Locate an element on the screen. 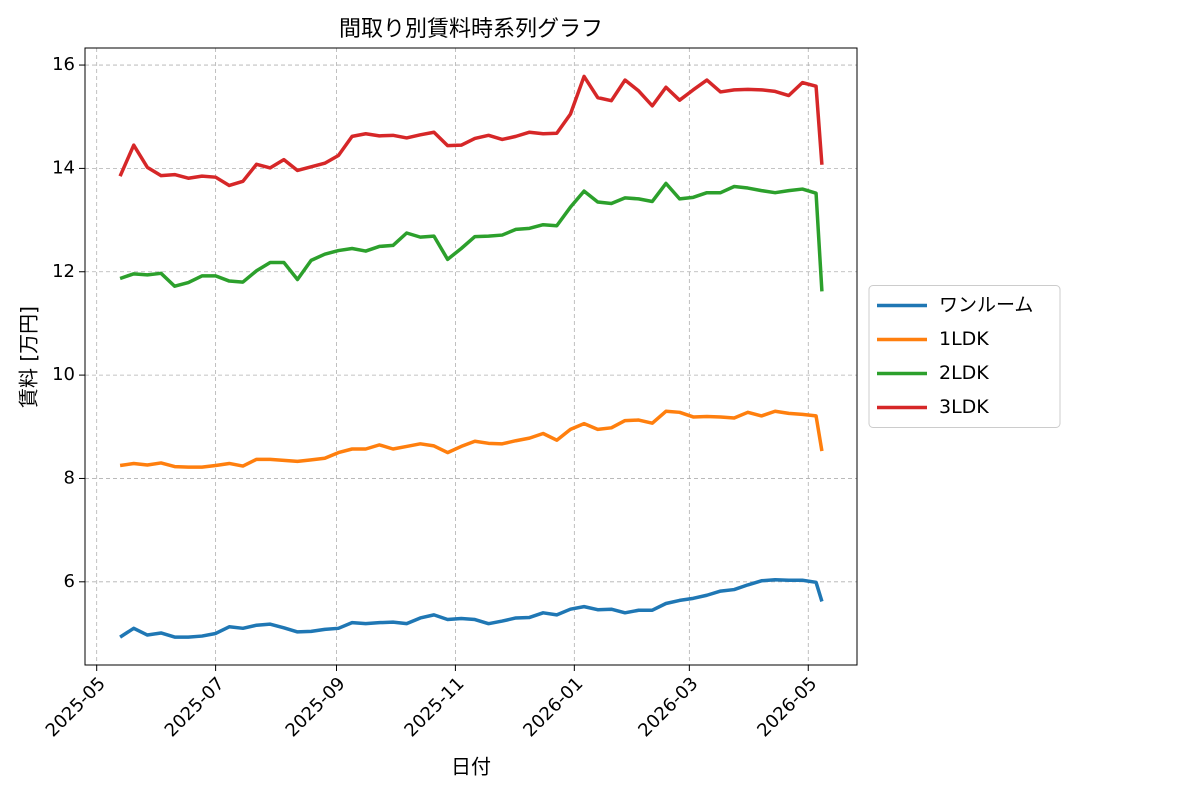 This screenshot has height=800, width=1200. y-axis-label: 賃料 [万円] is located at coordinates (29, 357).